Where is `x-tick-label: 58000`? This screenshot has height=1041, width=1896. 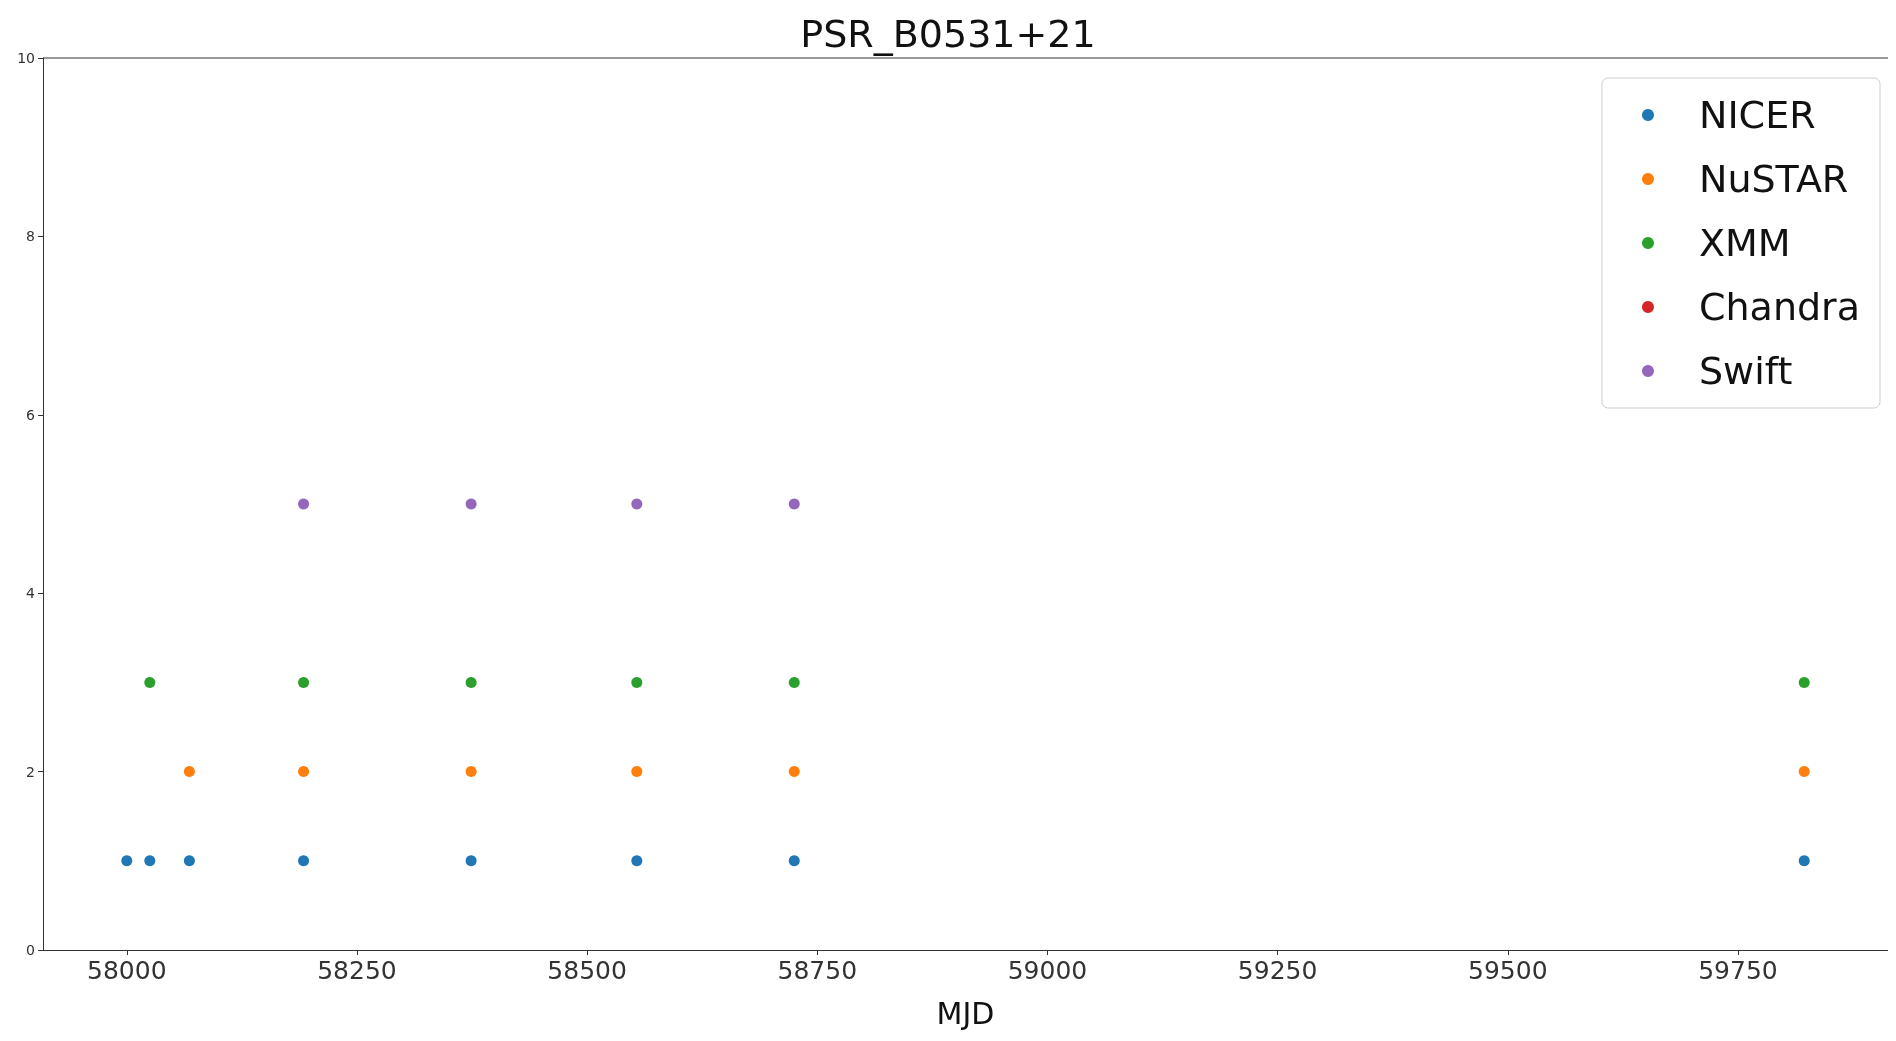 x-tick-label: 58000 is located at coordinates (127, 970).